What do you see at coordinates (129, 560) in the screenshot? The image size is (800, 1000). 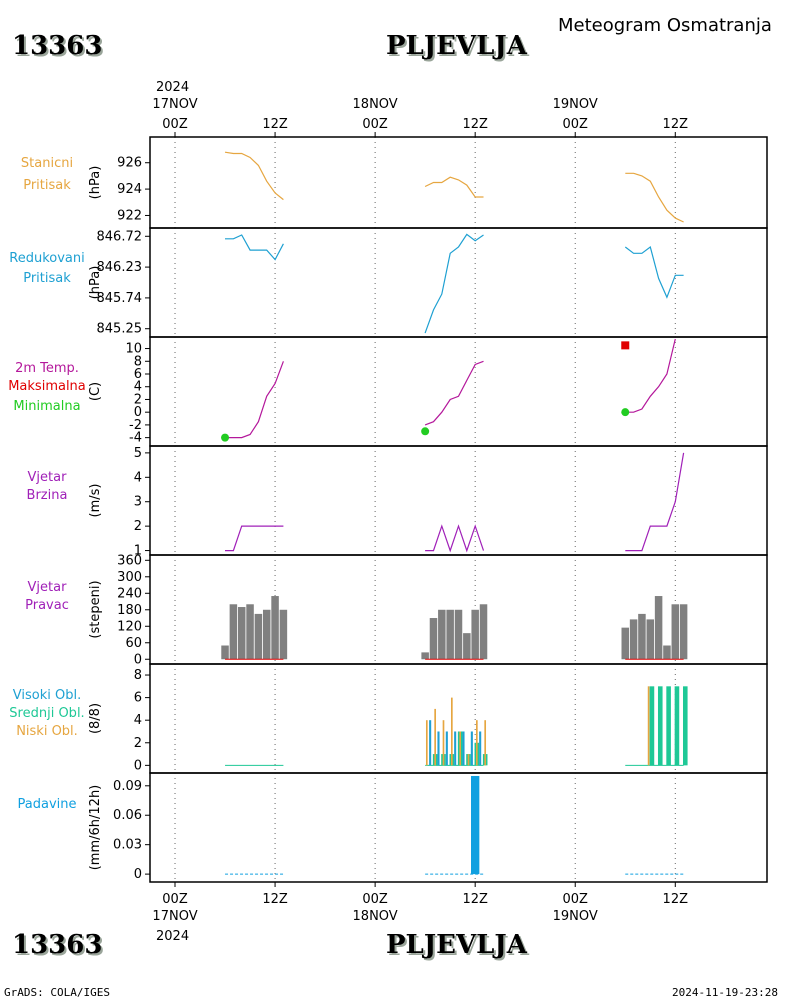 I see `y-tick-label: 360` at bounding box center [129, 560].